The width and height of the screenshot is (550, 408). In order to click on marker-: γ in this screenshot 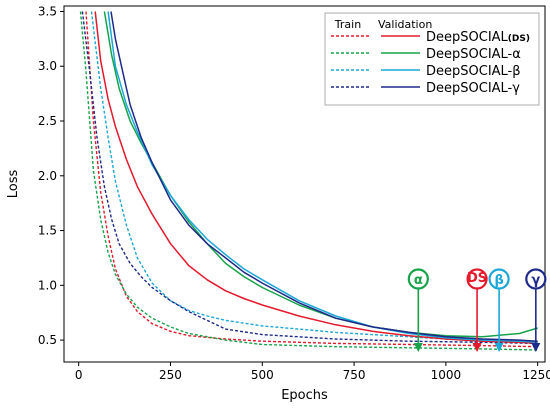, I will do `click(536, 310)`.